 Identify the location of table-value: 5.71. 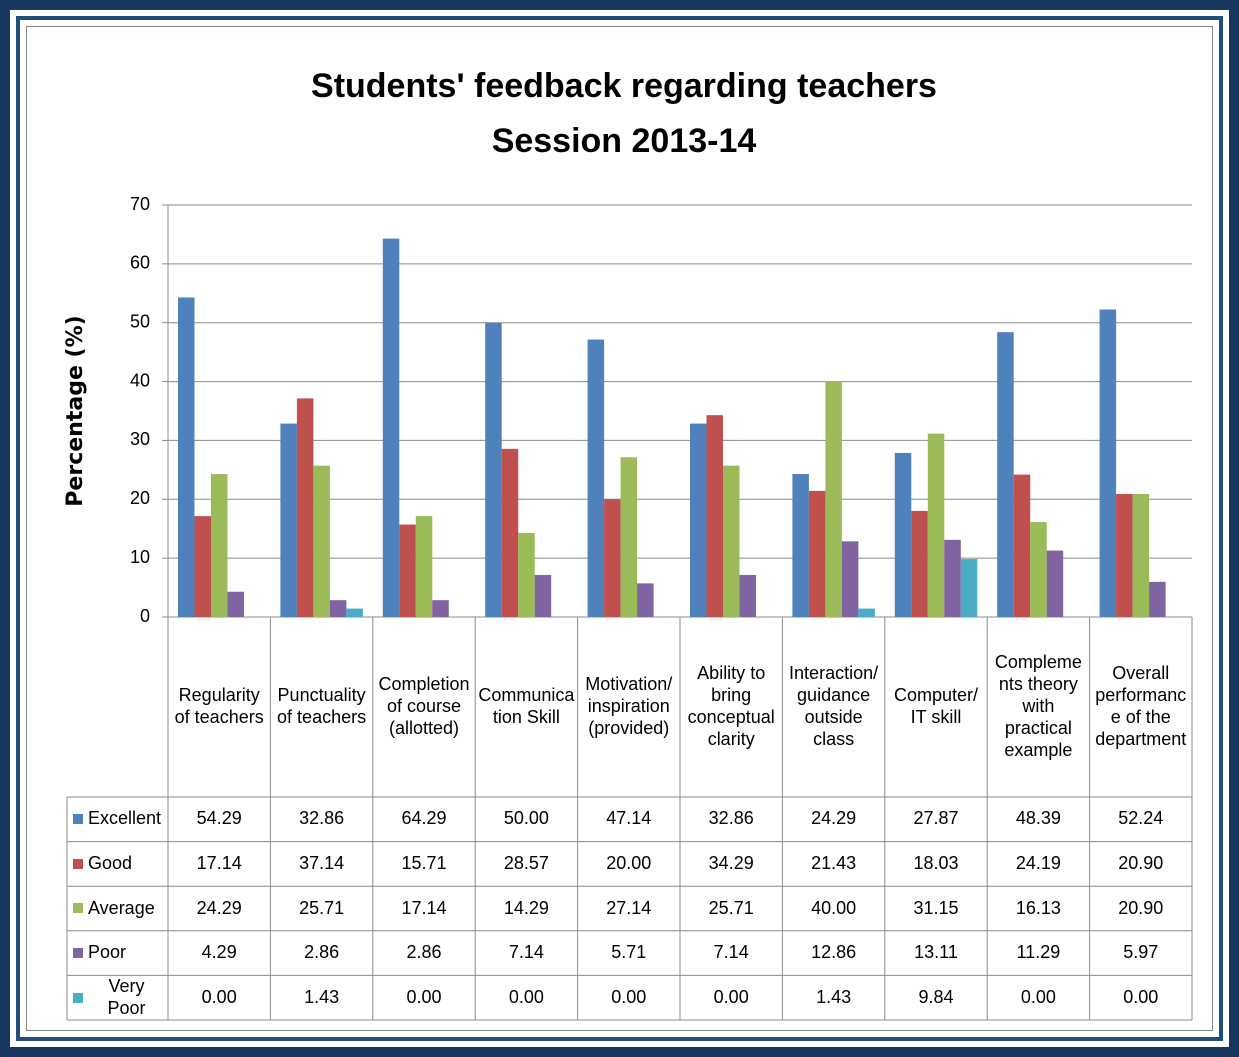
(629, 952).